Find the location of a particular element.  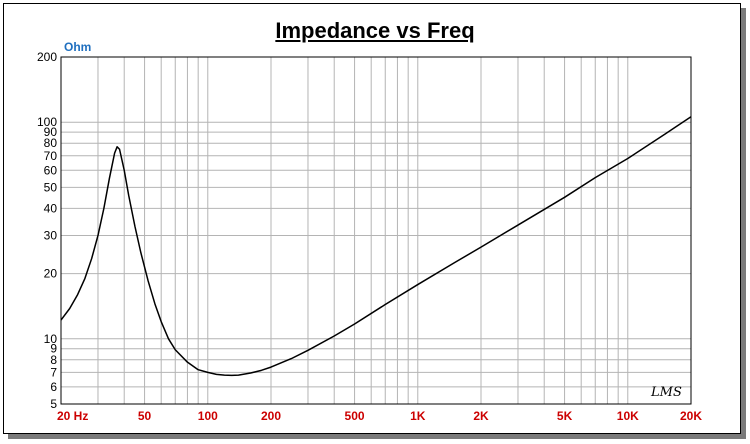

x-tick-label: 10K is located at coordinates (628, 416).